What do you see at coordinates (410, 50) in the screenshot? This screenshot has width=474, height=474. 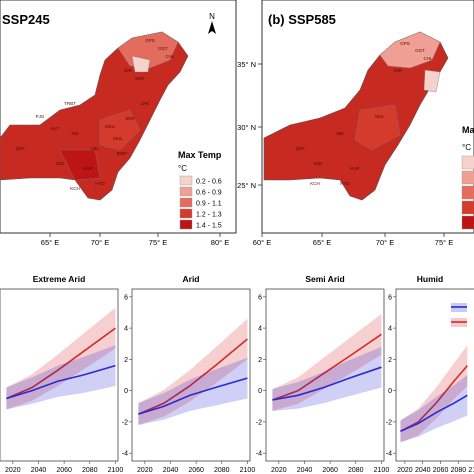 I see `northern-region` at bounding box center [410, 50].